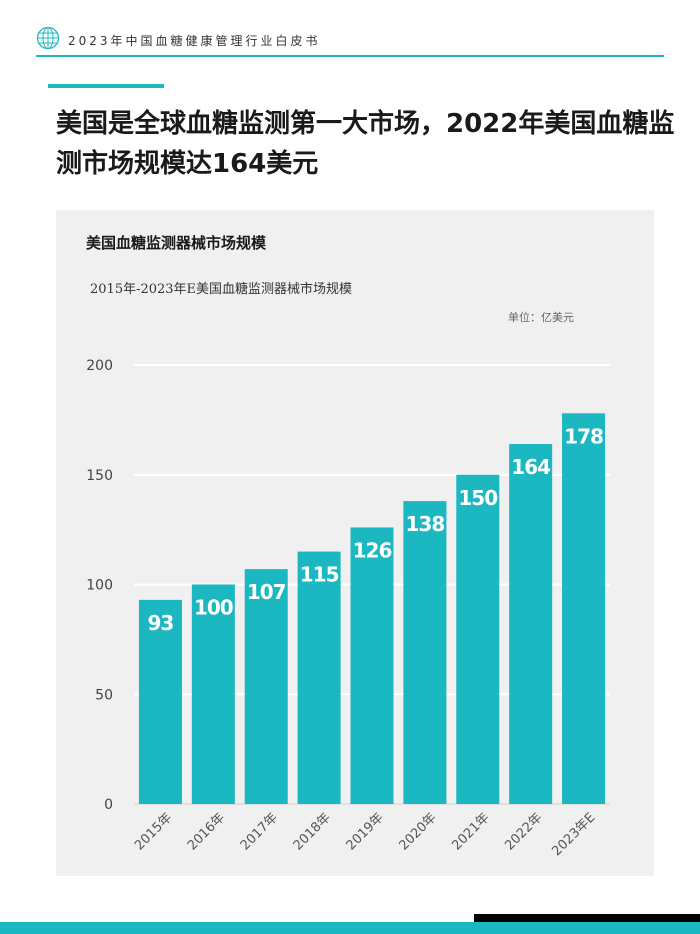 The width and height of the screenshot is (700, 934). What do you see at coordinates (99, 366) in the screenshot?
I see `y-tick-label: 200` at bounding box center [99, 366].